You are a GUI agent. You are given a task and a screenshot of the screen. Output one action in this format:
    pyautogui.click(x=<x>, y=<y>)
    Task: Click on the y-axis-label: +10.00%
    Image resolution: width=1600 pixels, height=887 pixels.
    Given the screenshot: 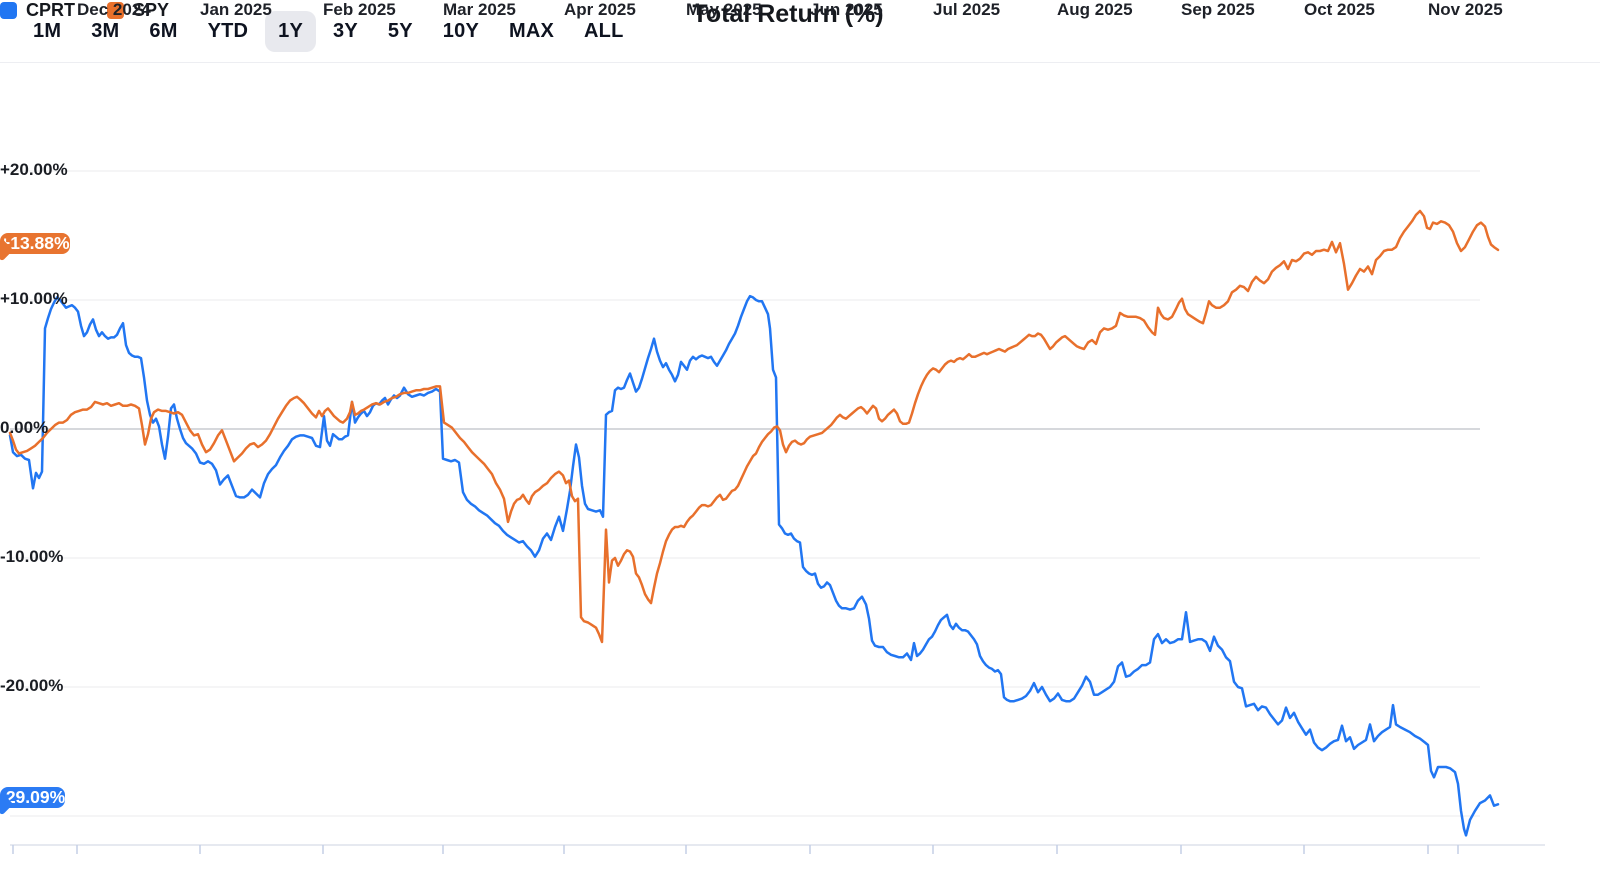 What is the action you would take?
    pyautogui.click(x=34, y=298)
    